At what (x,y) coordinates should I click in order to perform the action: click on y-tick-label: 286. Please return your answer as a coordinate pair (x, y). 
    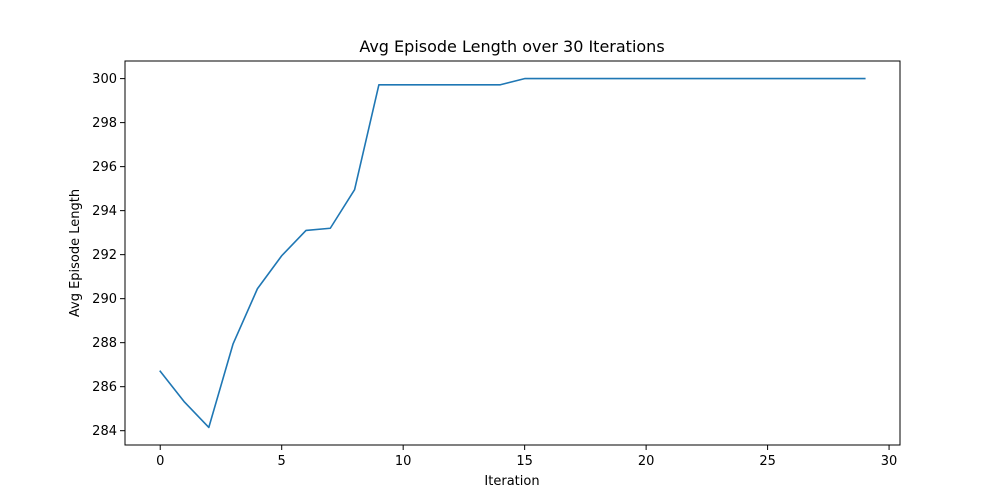
    Looking at the image, I should click on (104, 387).